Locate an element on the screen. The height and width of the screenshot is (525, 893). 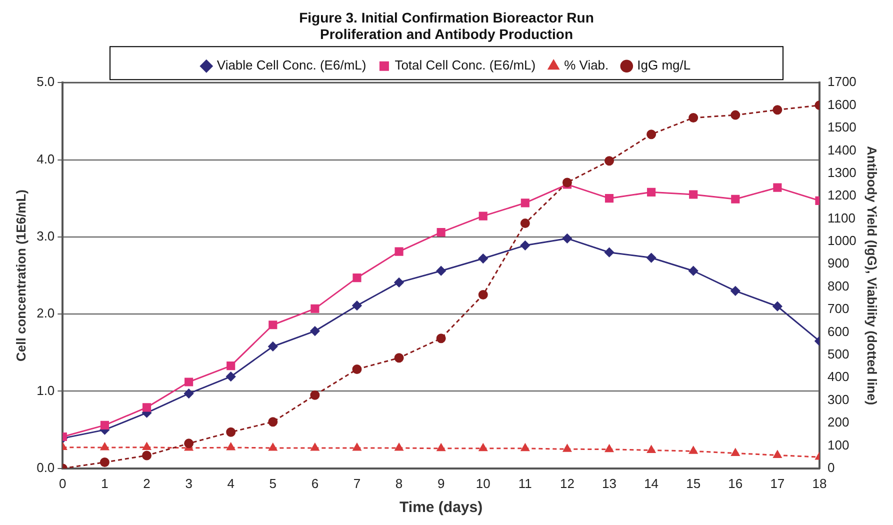
y2-tick-label: 600 is located at coordinates (838, 331).